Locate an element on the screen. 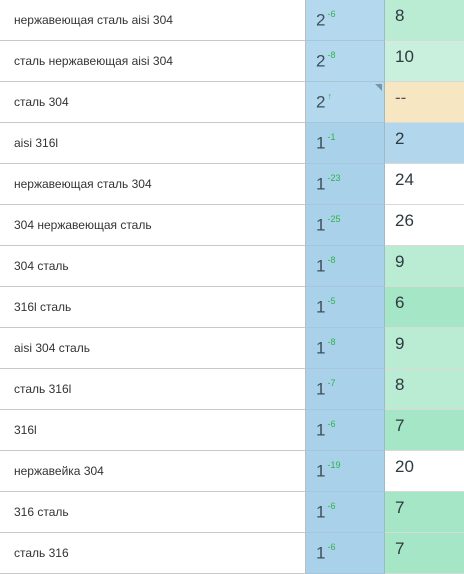 Image resolution: width=464 pixels, height=574 pixels. position-cell: 1 -5 is located at coordinates (345, 307).